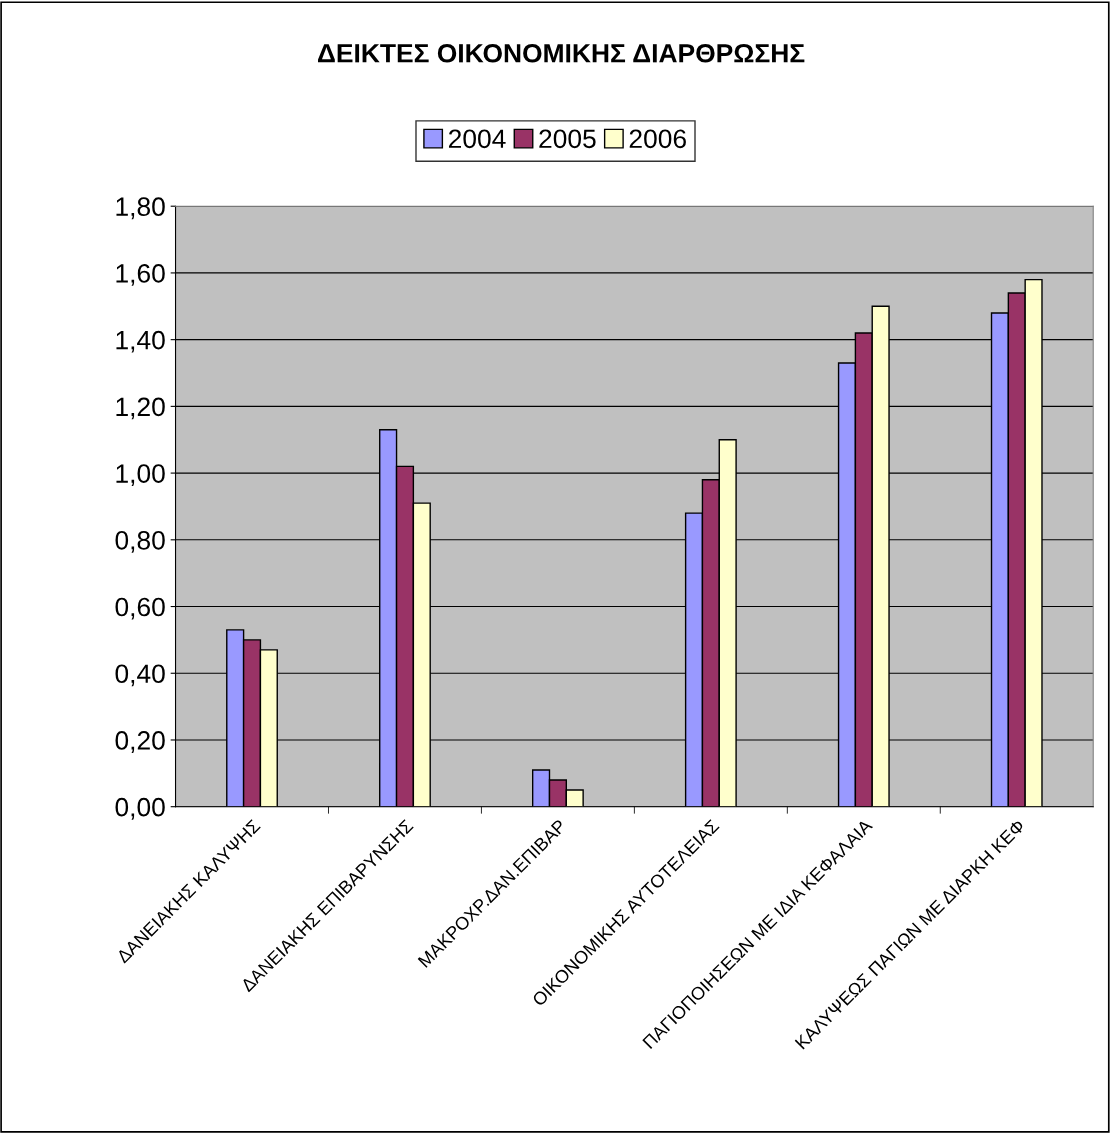 The height and width of the screenshot is (1133, 1111). I want to click on y-tick-label: 0,60, so click(140, 608).